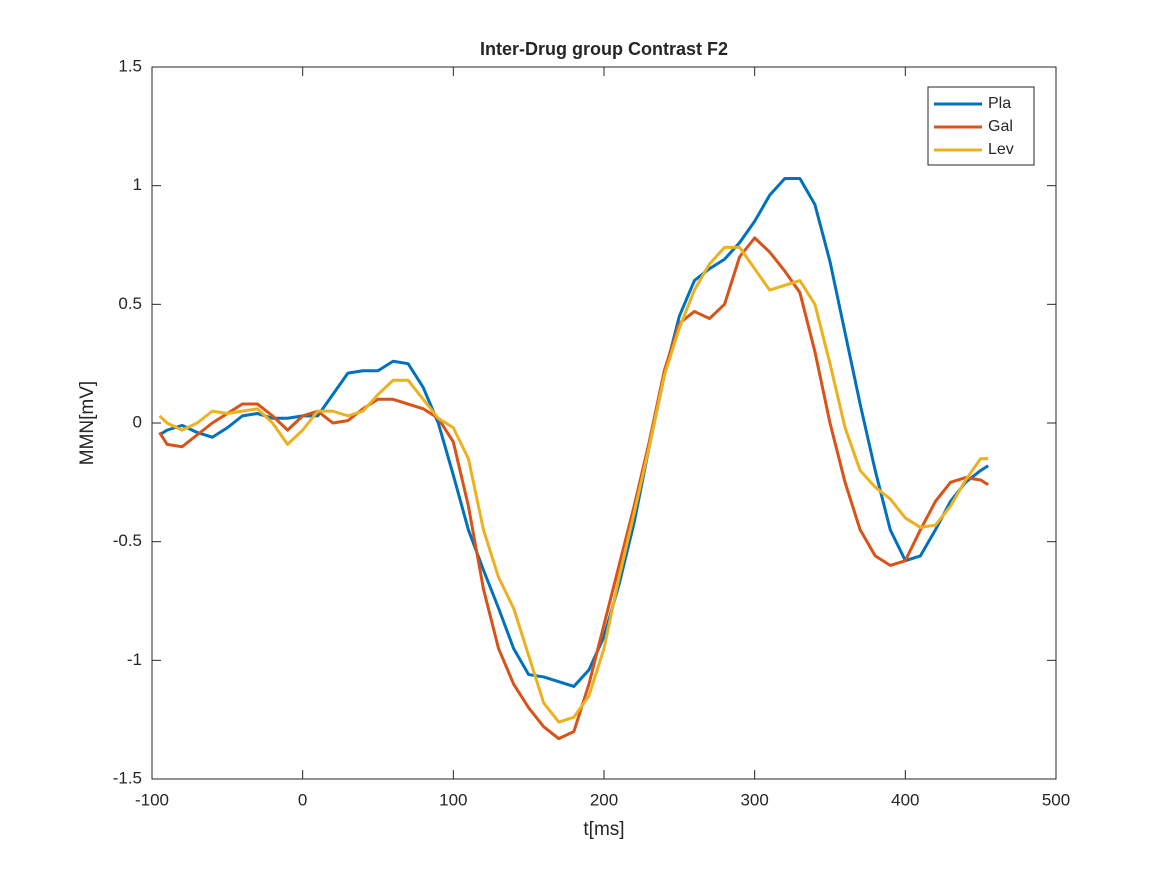 The image size is (1167, 875). Describe the element at coordinates (1001, 149) in the screenshot. I see `legend-label: Lev` at that location.